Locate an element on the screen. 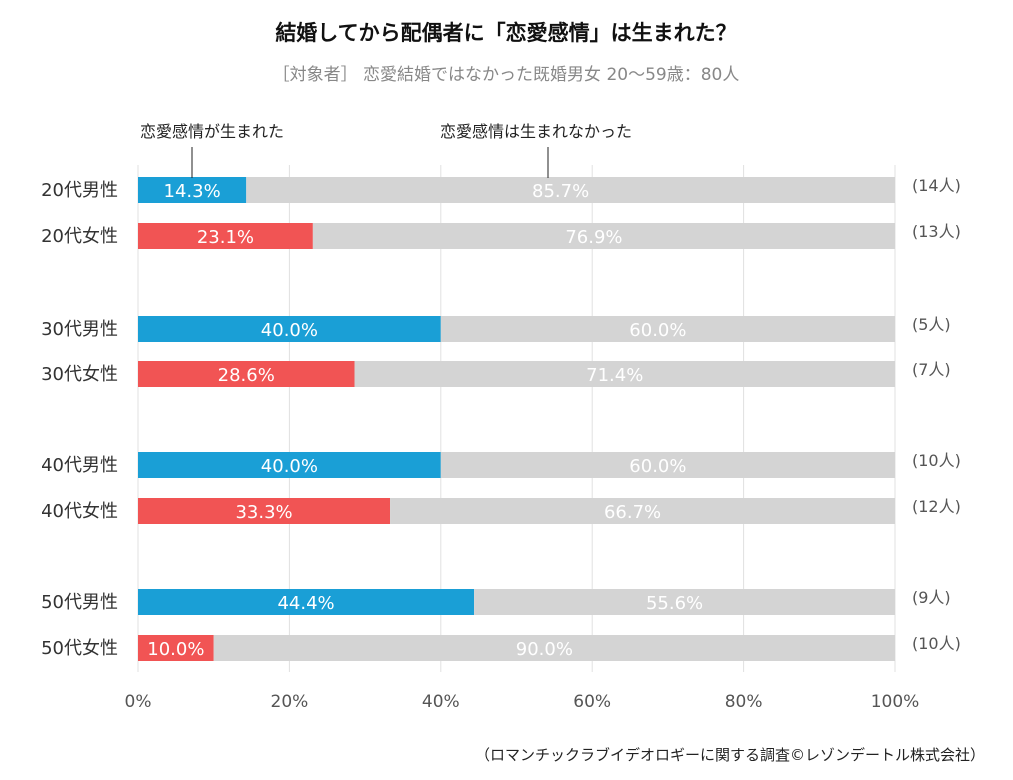  chart-title: 結婚してから配偶者に「恋愛感情」は生まれた？ is located at coordinates (505, 33).